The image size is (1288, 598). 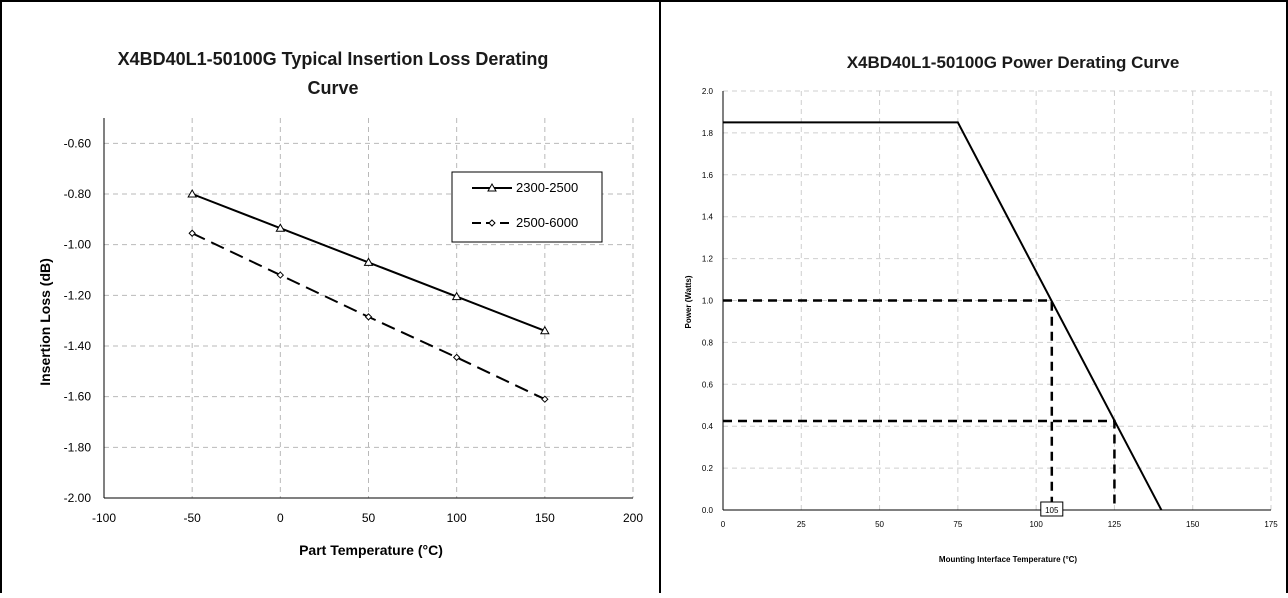 What do you see at coordinates (708, 175) in the screenshot?
I see `y-tick-label: 1.6` at bounding box center [708, 175].